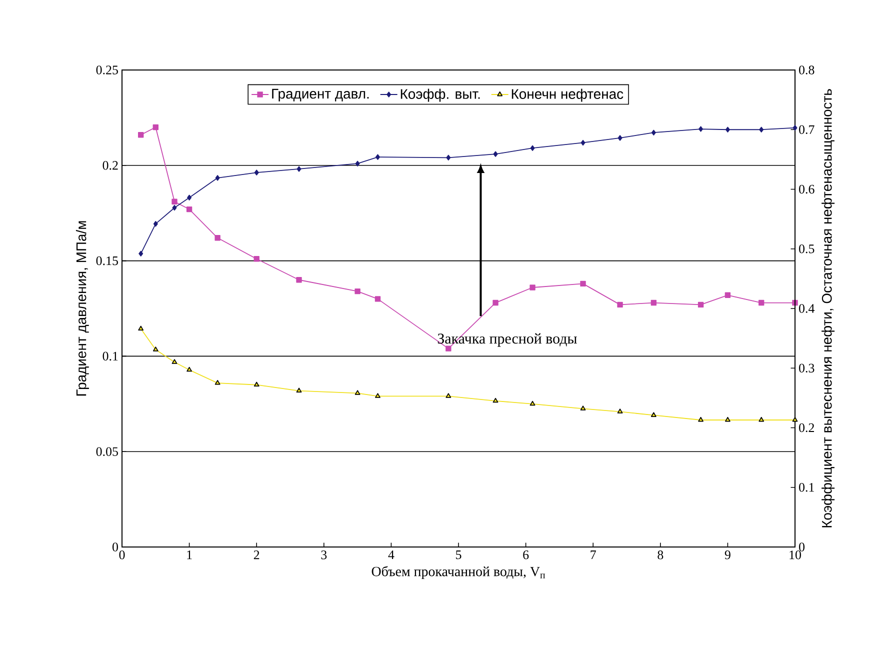 The height and width of the screenshot is (646, 893). Describe the element at coordinates (82, 308) in the screenshot. I see `y-axis-title: Градиент давления, МПа/м` at that location.